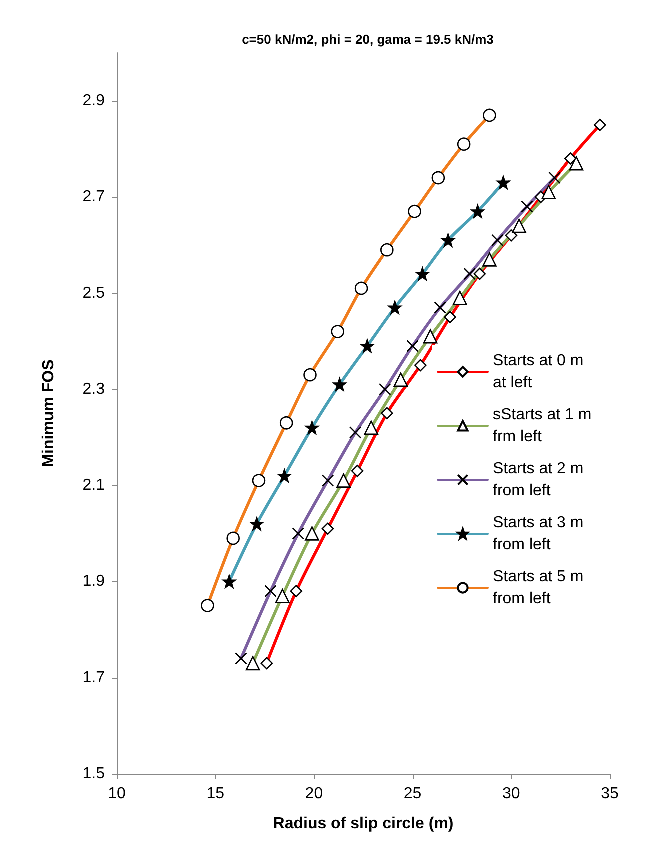 The image size is (662, 863). I want to click on y-tick-label: 1.5, so click(94, 774).